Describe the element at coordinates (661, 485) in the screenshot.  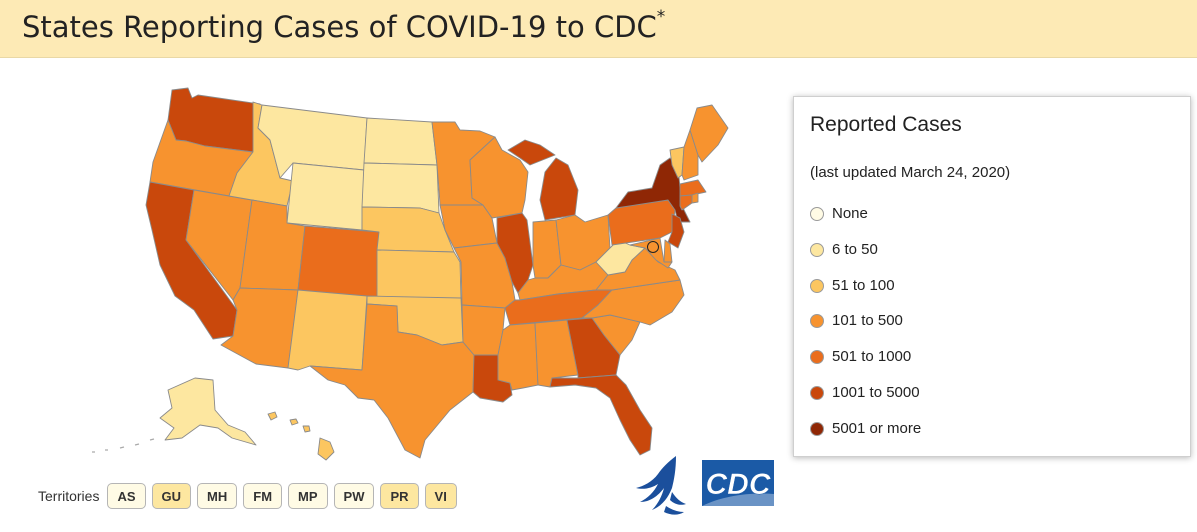
I see `hhs-eagle-icon` at that location.